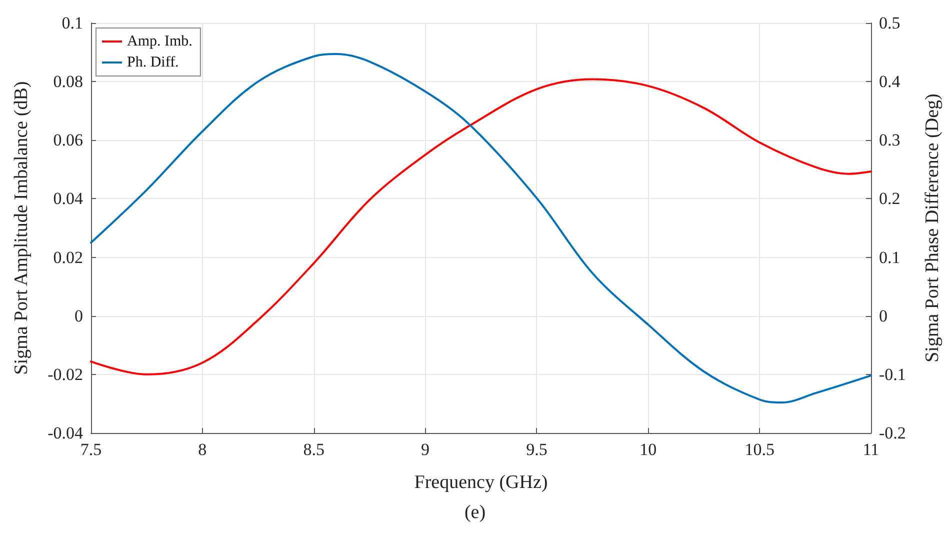  What do you see at coordinates (889, 140) in the screenshot?
I see `y2-tick-label: 0.3` at bounding box center [889, 140].